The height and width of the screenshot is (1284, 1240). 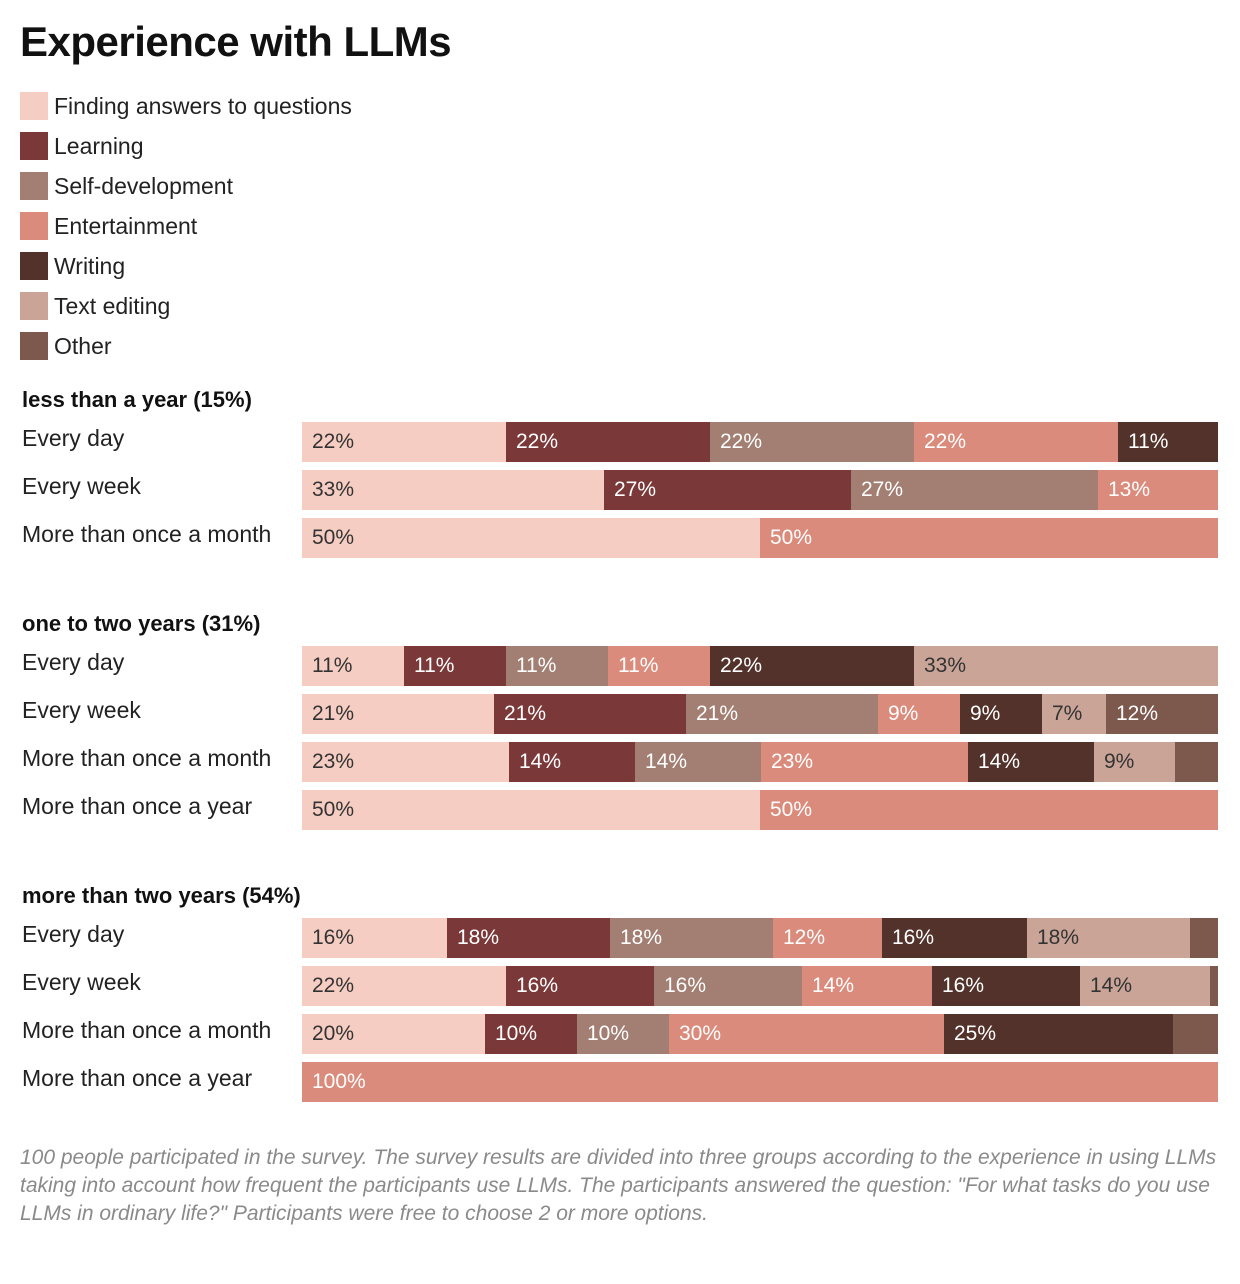 What do you see at coordinates (1067, 713) in the screenshot?
I see `data-label: 7%` at bounding box center [1067, 713].